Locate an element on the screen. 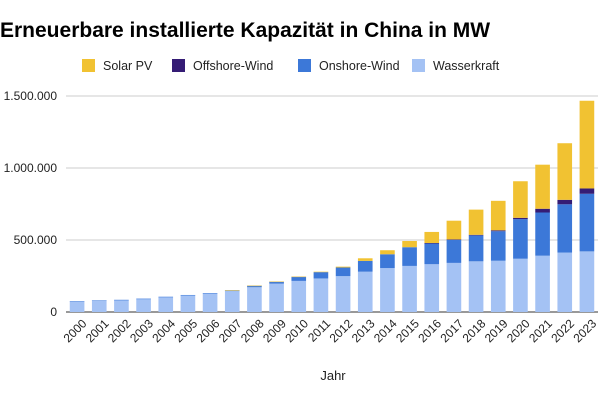 This screenshot has height=400, width=600. bar-wasserkraft-2006 is located at coordinates (210, 302).